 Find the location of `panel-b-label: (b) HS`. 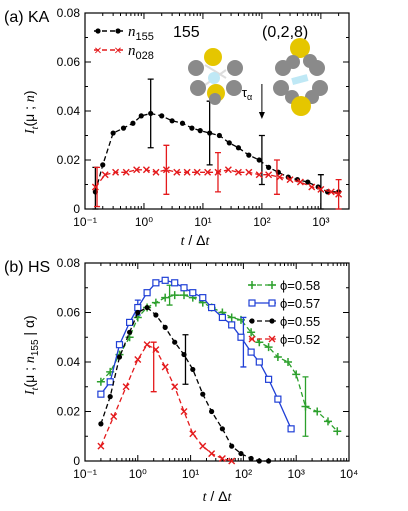

panel-b-label: (b) HS is located at coordinates (27, 267).